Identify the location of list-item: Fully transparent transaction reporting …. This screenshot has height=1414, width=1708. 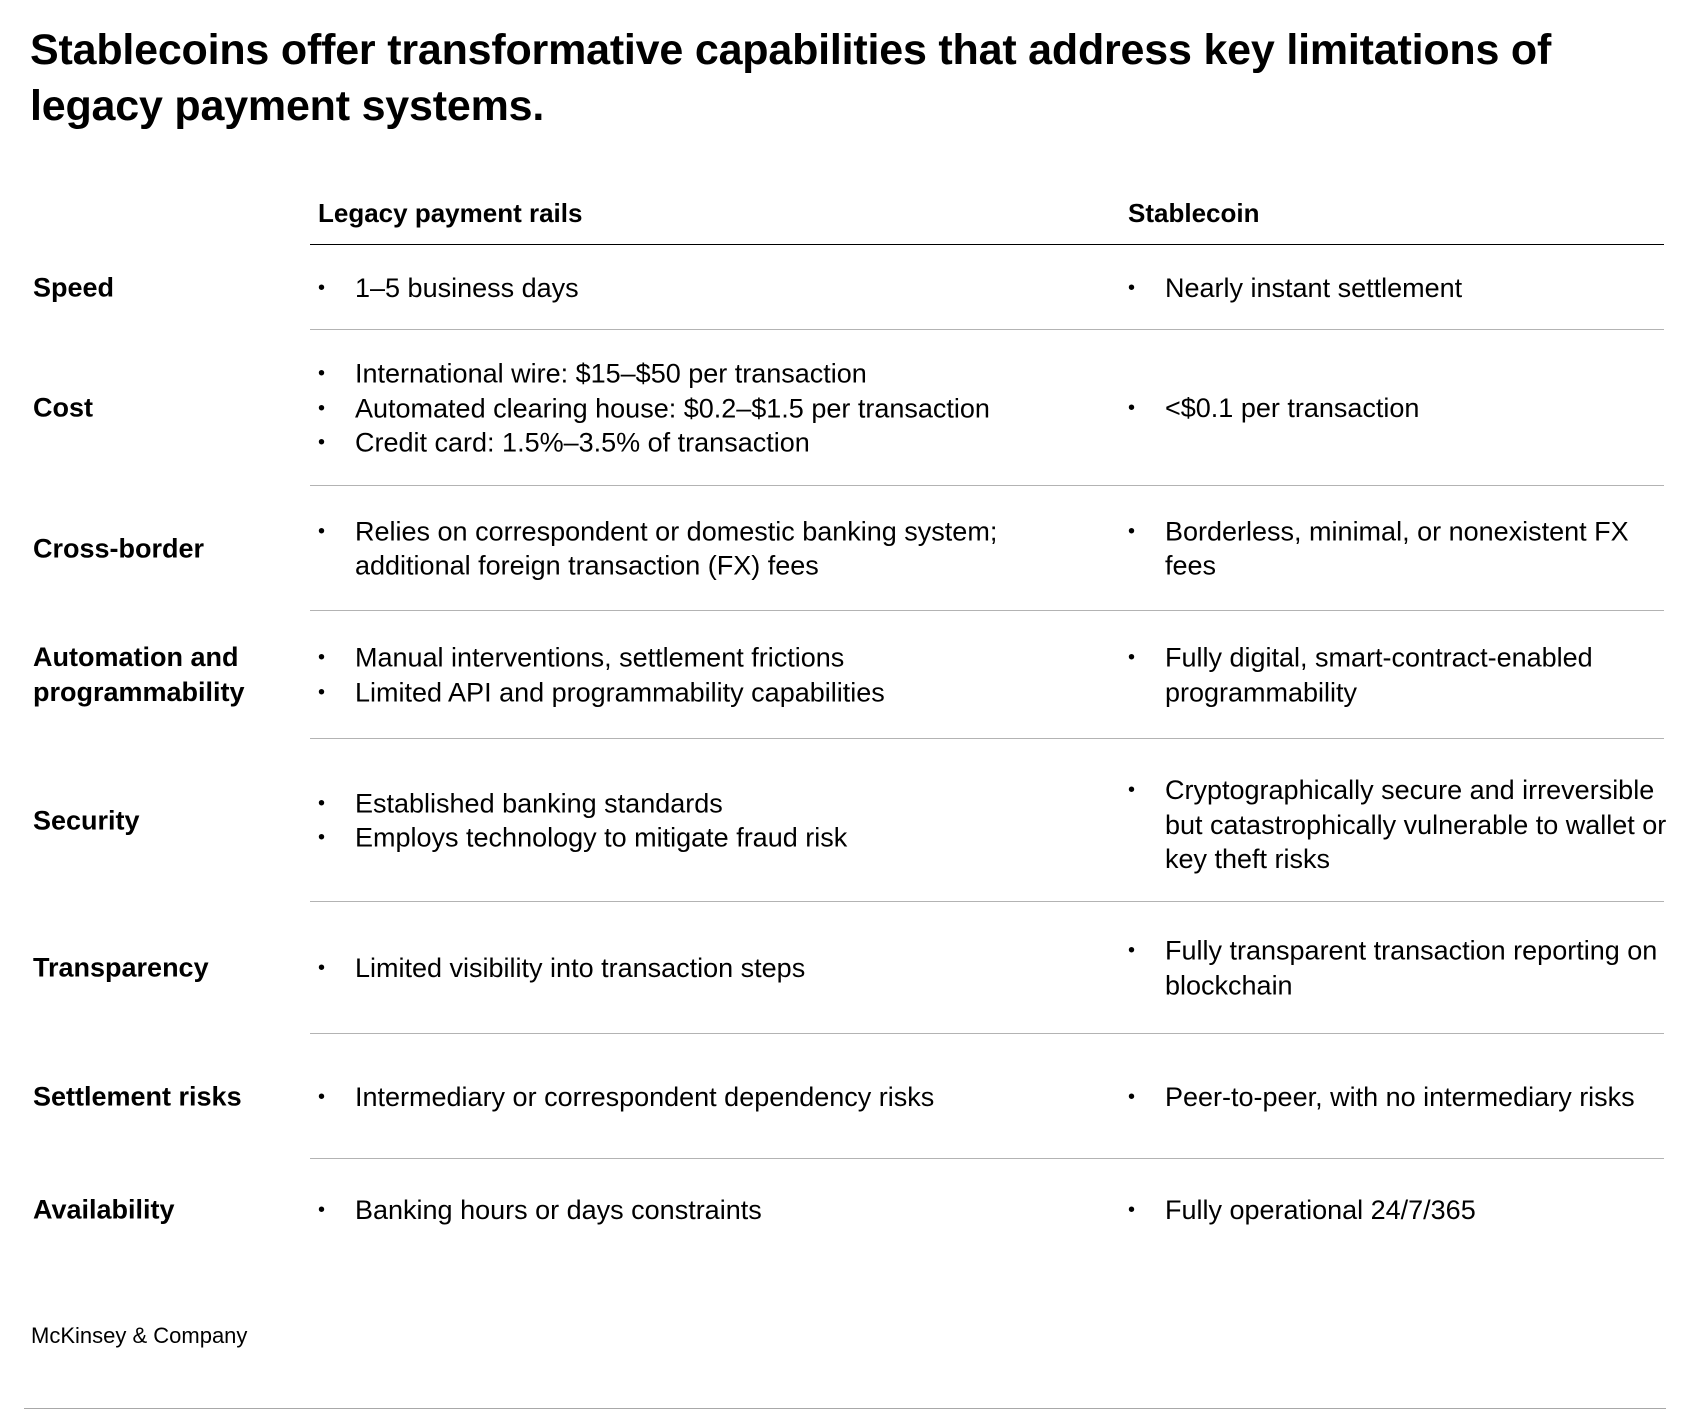
(1398, 968).